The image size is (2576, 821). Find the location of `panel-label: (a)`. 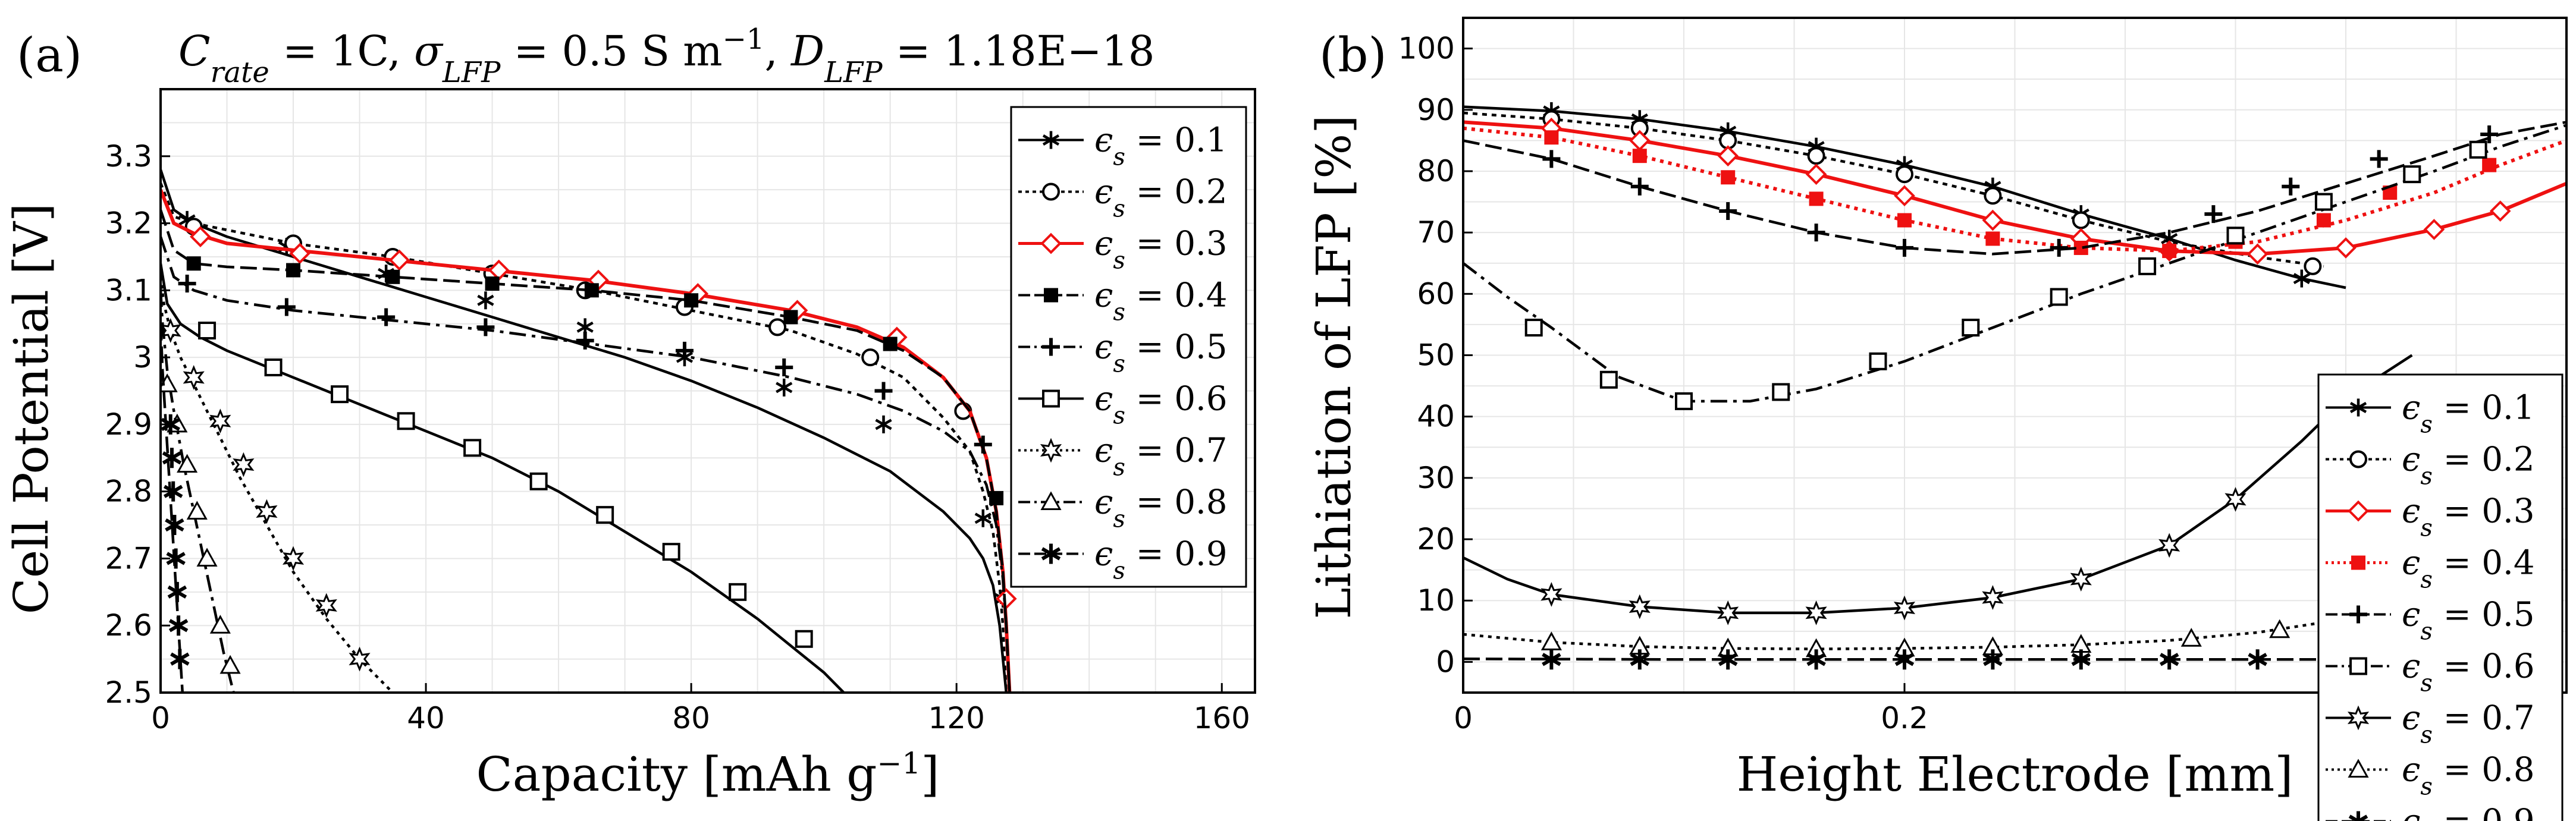

panel-label: (a) is located at coordinates (49, 55).